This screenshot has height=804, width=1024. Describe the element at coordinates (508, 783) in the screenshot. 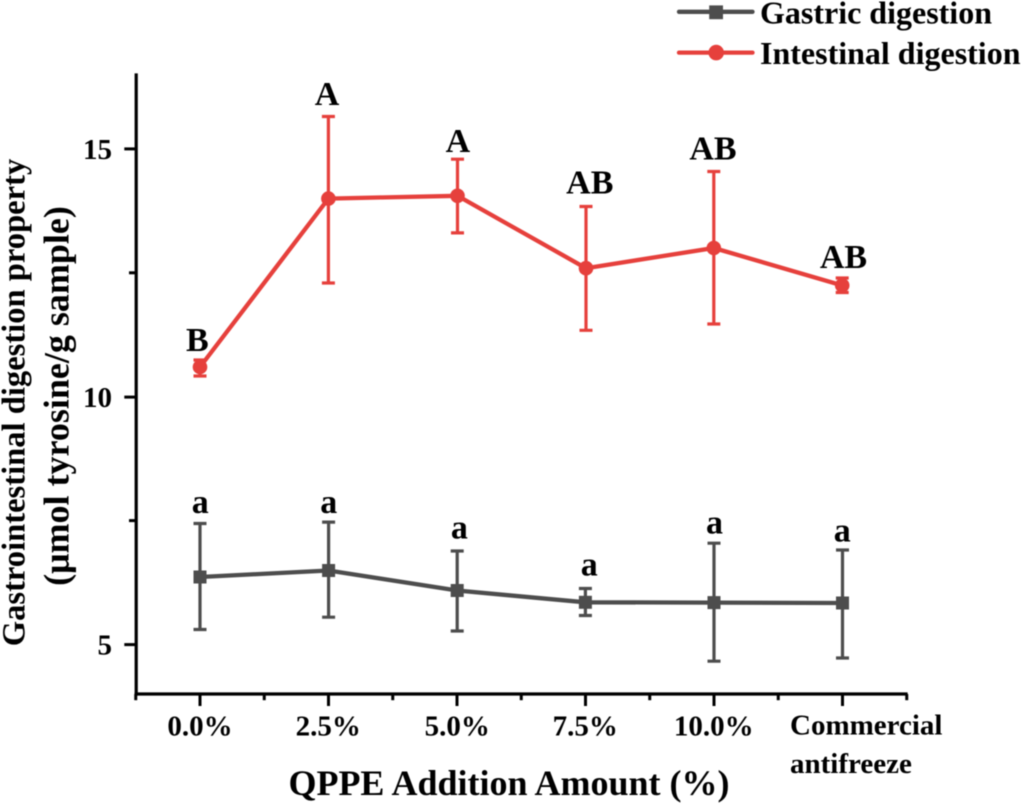

I see `svg-text: QPPE Addition Amount (%)` at that location.